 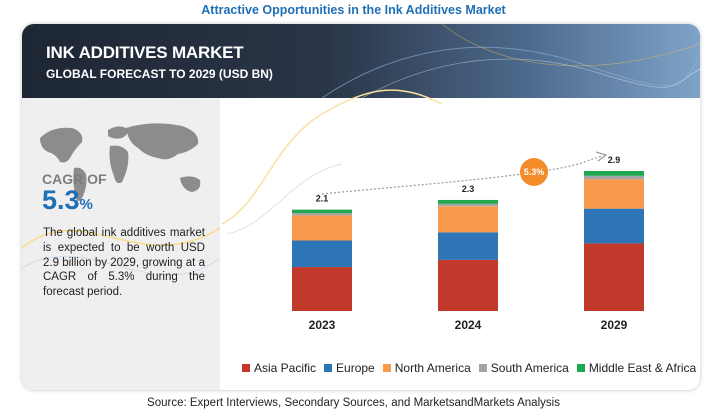 I want to click on trend-arrowhead, so click(x=601, y=156).